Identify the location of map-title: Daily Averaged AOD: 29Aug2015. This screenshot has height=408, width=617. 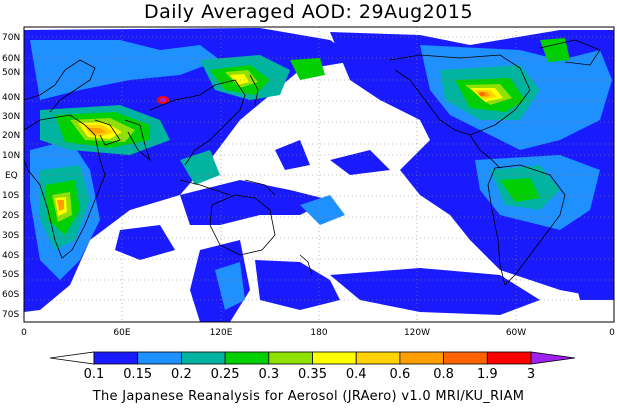
(308, 12).